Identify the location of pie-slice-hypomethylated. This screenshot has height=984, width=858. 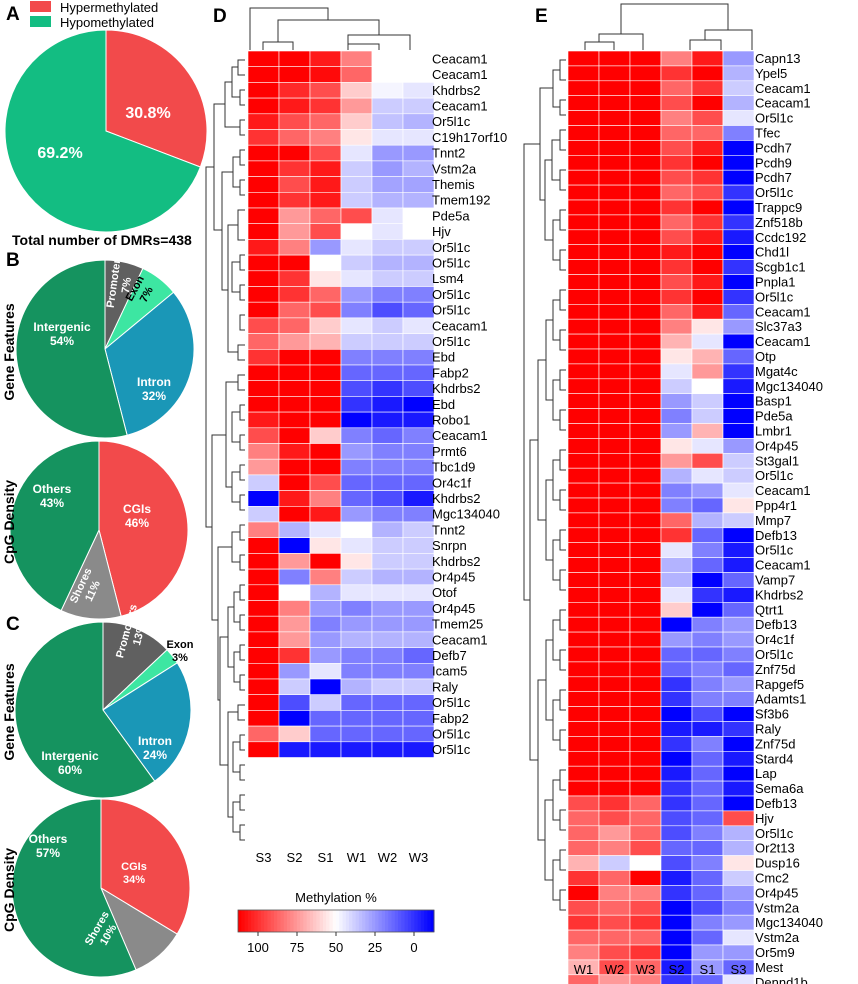
(103, 131).